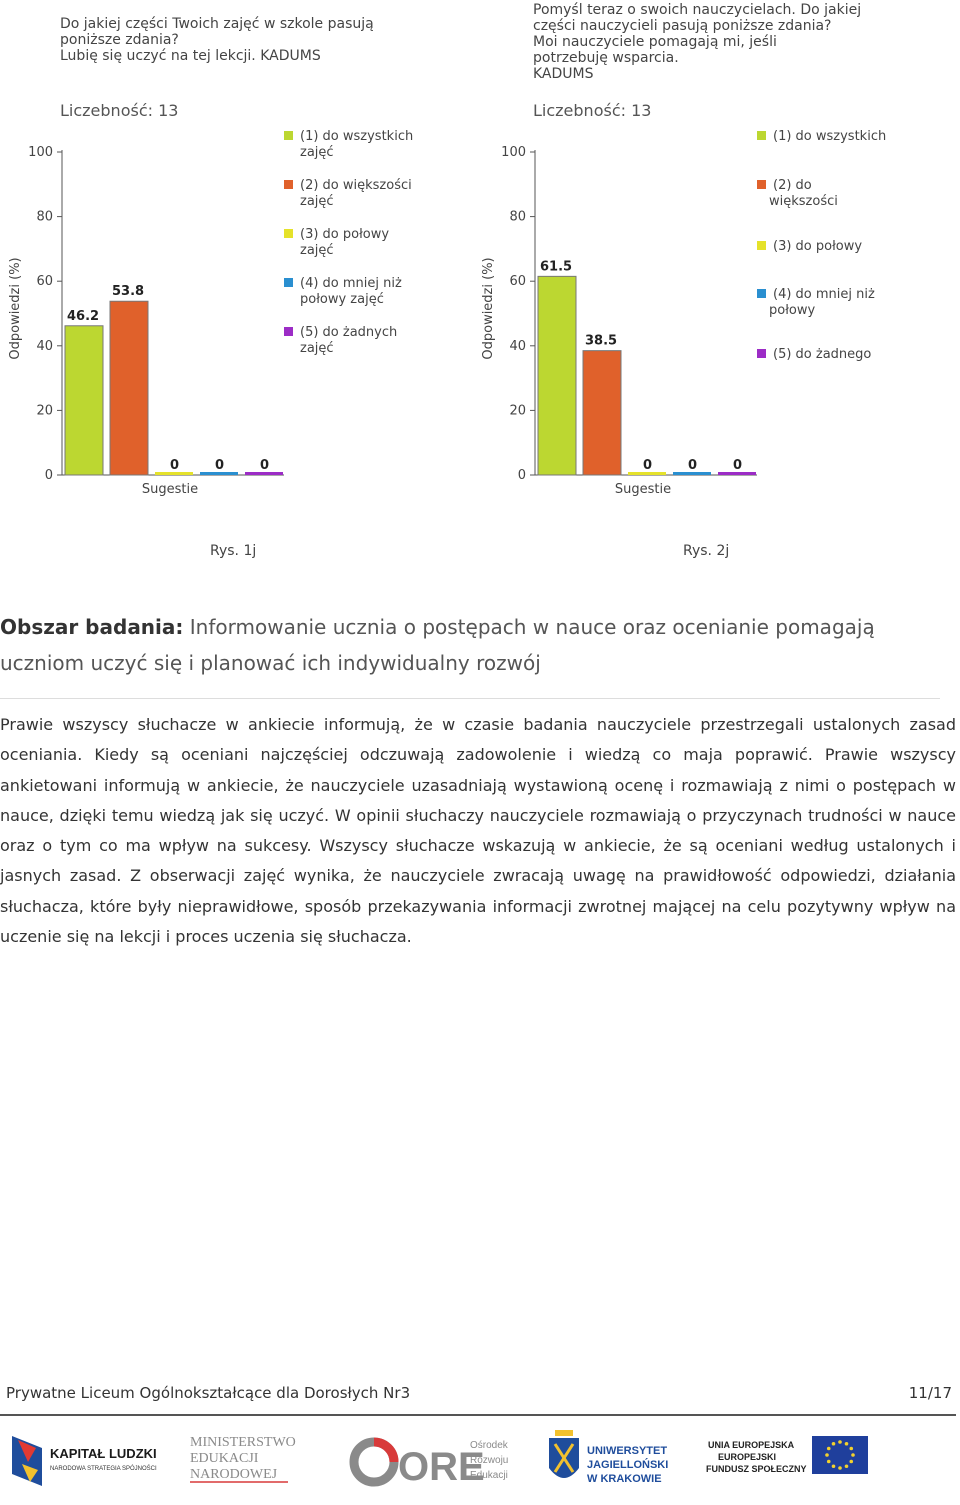 The height and width of the screenshot is (1505, 960). What do you see at coordinates (119, 110) in the screenshot?
I see `chart-count-label: Liczebność: 13` at bounding box center [119, 110].